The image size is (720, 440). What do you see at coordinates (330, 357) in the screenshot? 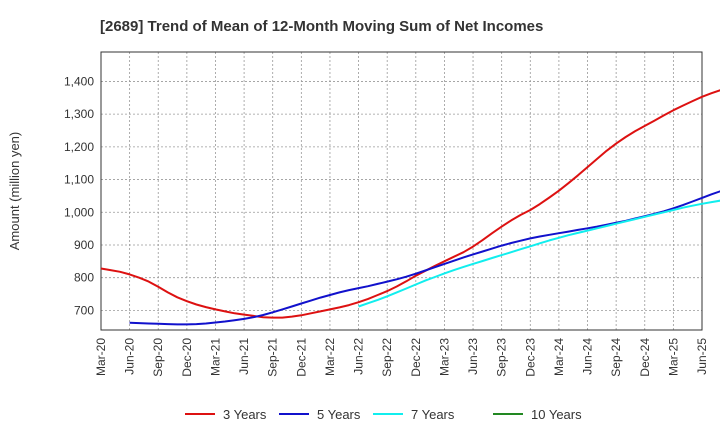
I see `x-tick-label: Mar-22` at bounding box center [330, 357].